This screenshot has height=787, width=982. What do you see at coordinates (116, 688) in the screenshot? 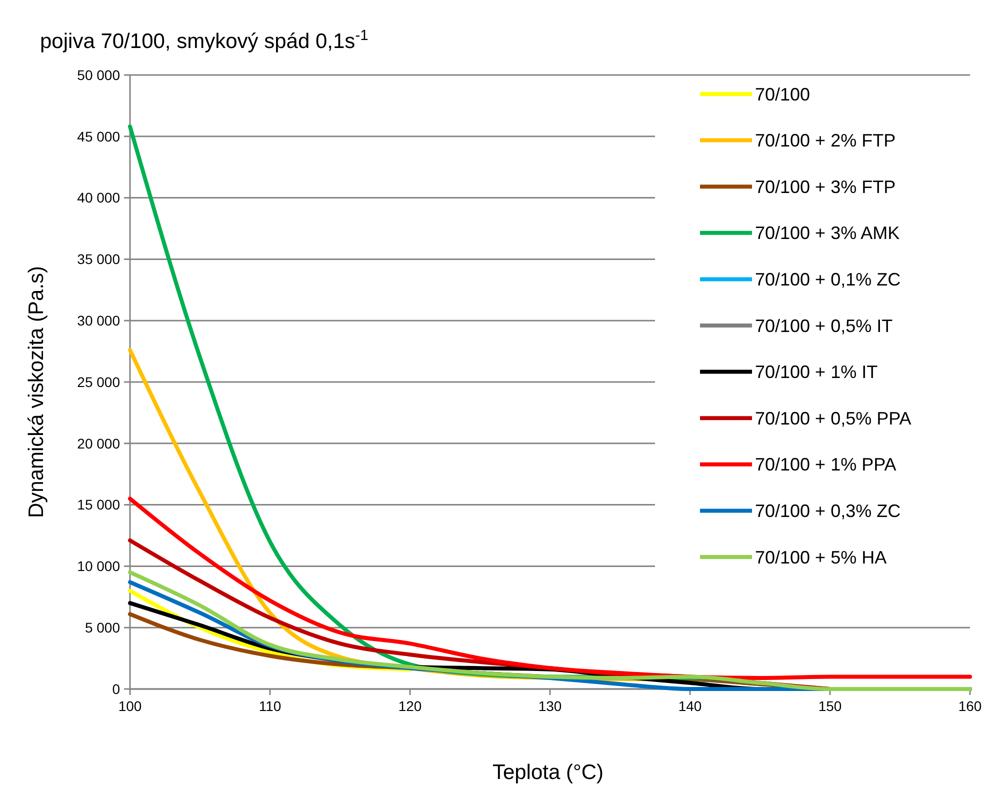
I see `y-tick-label: 0` at bounding box center [116, 688].